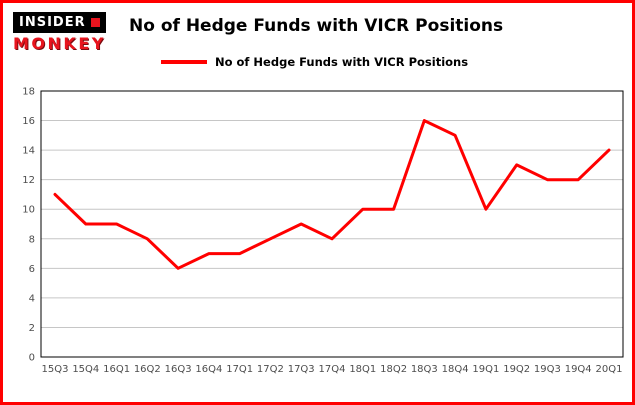  Describe the element at coordinates (239, 369) in the screenshot. I see `x-tick-label: 17Q1` at that location.